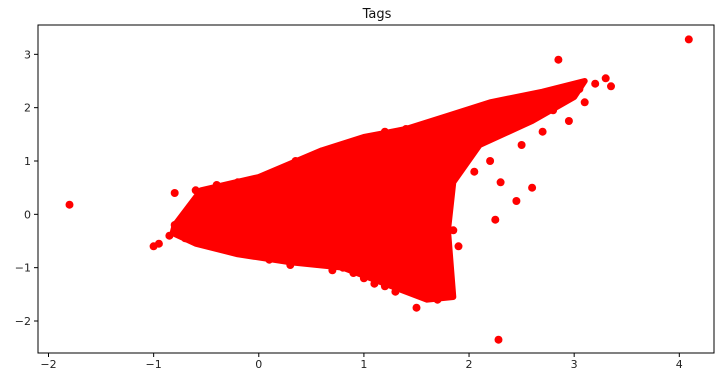  What do you see at coordinates (26, 188) in the screenshot?
I see `y-axis-ticks: −2 −1 0 1 2 3` at bounding box center [26, 188].